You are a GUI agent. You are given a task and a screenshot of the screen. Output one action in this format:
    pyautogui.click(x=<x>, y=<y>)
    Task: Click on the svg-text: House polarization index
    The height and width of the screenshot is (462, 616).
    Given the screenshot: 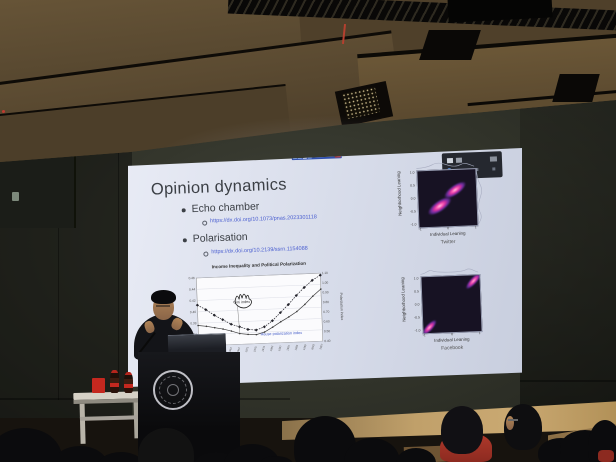 What is the action you would take?
    pyautogui.click(x=281, y=334)
    